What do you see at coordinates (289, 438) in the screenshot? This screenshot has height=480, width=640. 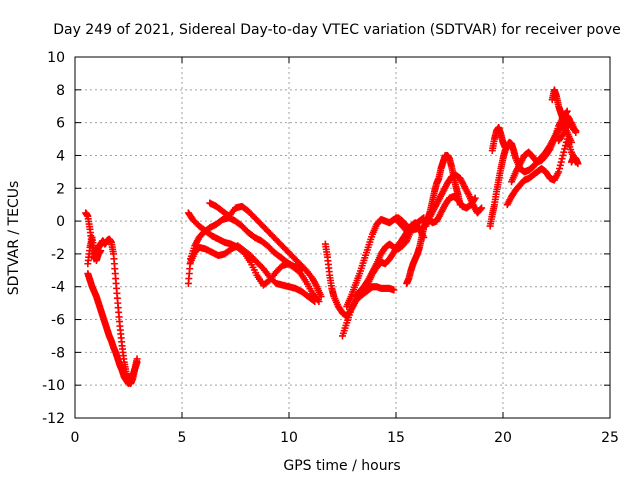 I see `x-tick-label: 10` at bounding box center [289, 438].